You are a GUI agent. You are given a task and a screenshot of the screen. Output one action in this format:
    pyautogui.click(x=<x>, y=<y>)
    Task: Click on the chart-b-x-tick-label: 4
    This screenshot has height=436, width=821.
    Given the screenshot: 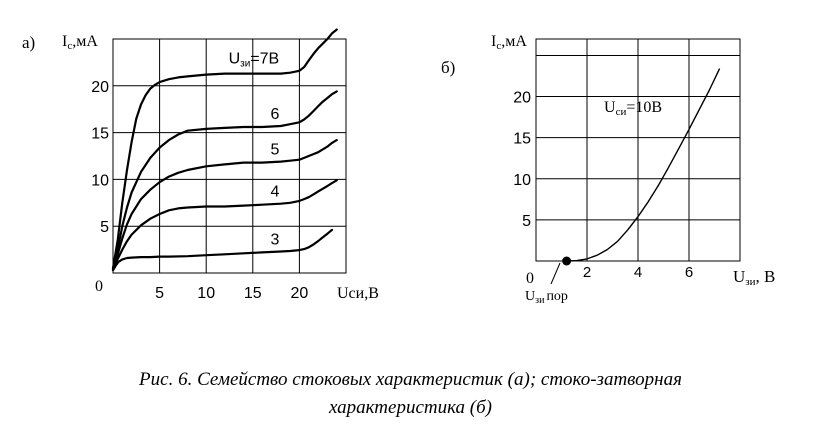 What is the action you would take?
    pyautogui.click(x=638, y=272)
    